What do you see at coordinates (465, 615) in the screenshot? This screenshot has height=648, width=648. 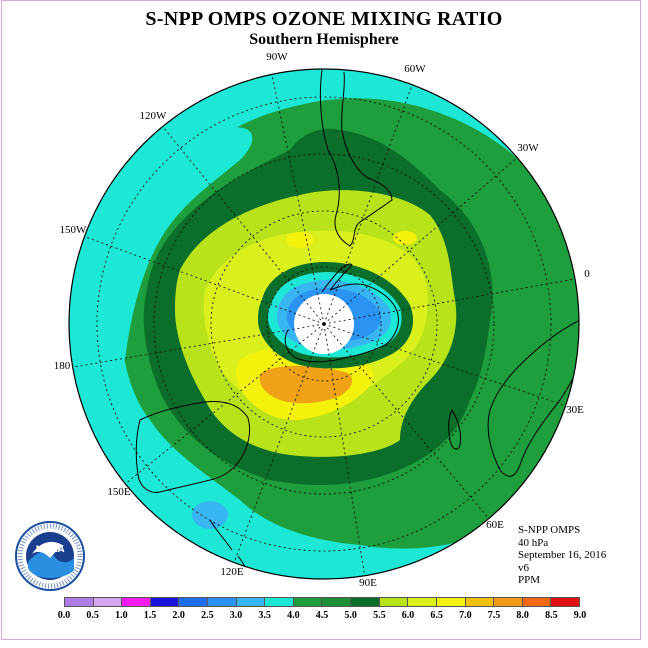 I see `colorbar-tick-label: 7.0` at bounding box center [465, 615].